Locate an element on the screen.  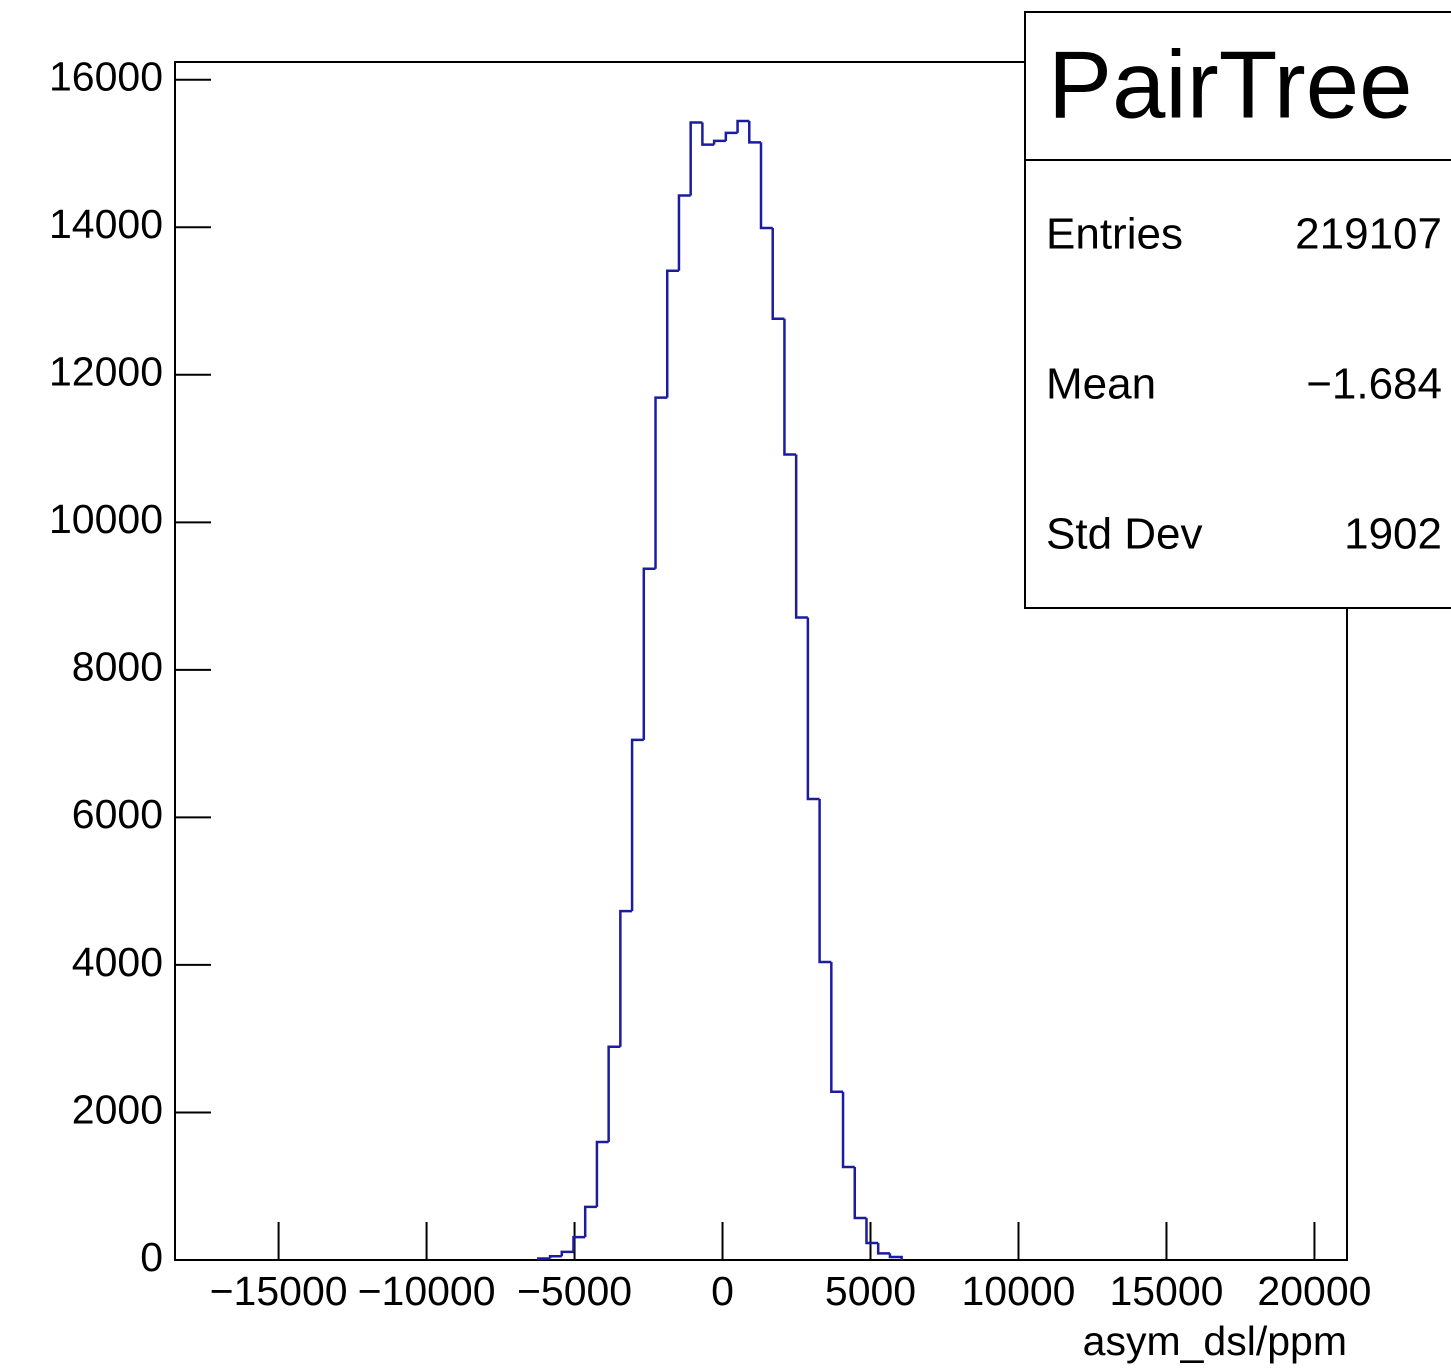
y-tick-label: 8000 is located at coordinates (117, 667).